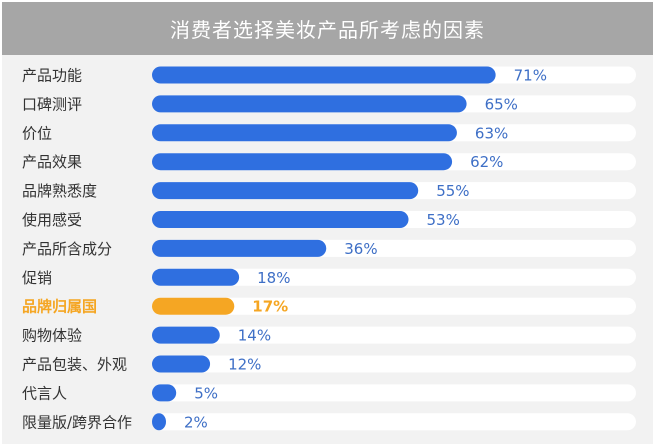 The width and height of the screenshot is (655, 446). I want to click on value-label: 55%, so click(452, 191).